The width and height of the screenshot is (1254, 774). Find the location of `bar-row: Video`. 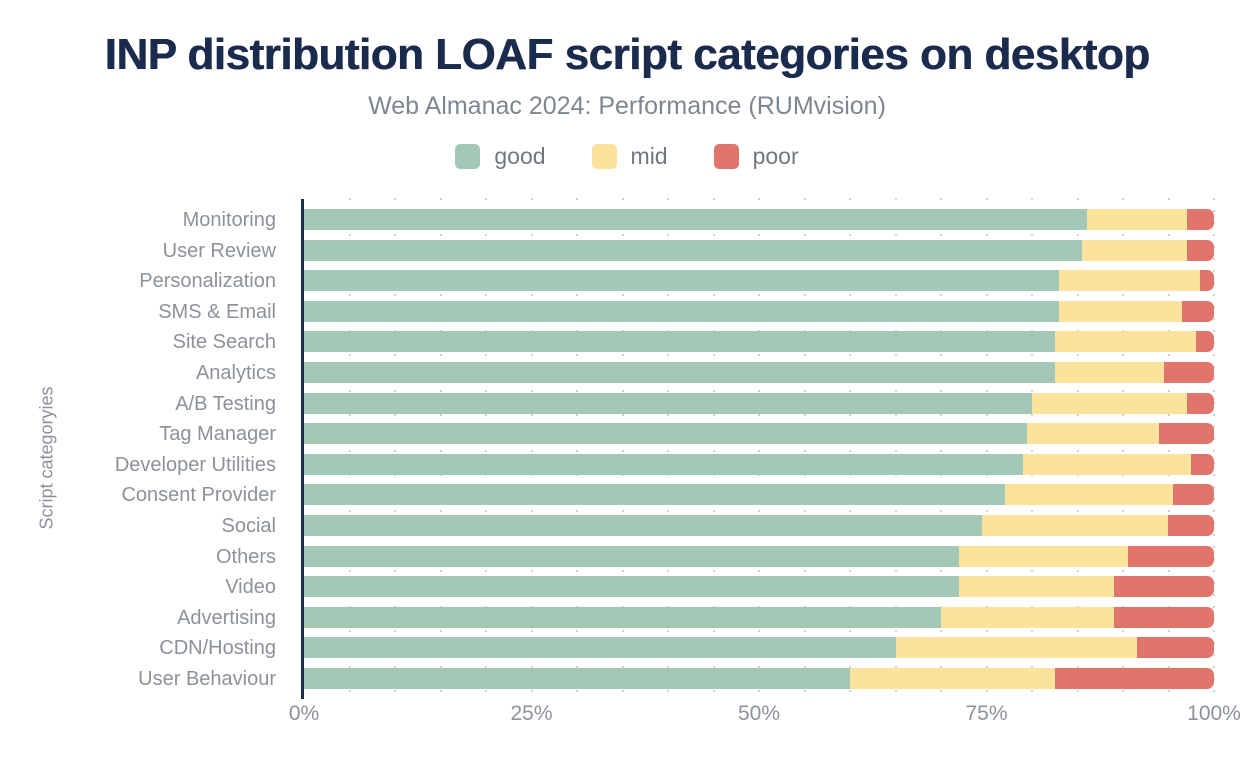

bar-row: Video is located at coordinates (627, 587).